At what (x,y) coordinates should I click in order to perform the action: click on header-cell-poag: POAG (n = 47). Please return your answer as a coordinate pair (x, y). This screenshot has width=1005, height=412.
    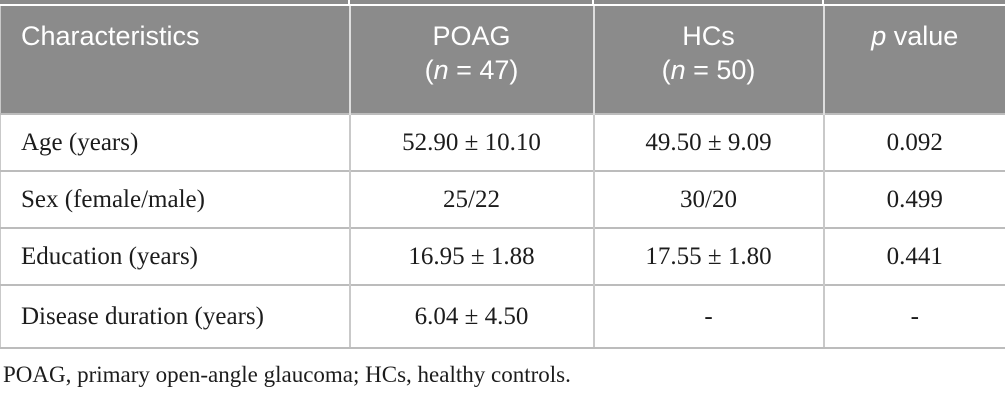
    Looking at the image, I should click on (471, 60).